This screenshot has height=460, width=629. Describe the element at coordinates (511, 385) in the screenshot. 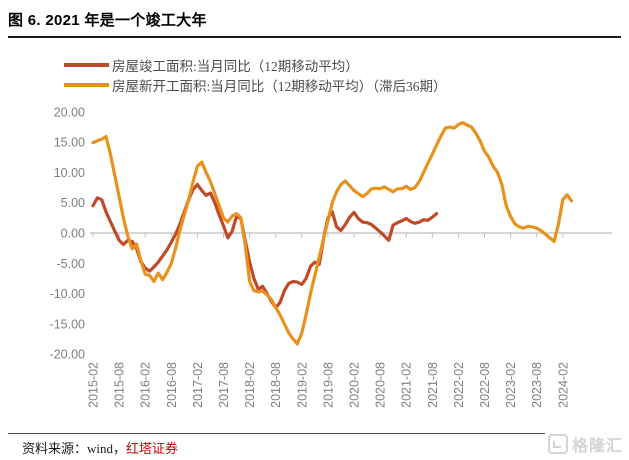

I see `x-axis-label: 2023-02` at that location.